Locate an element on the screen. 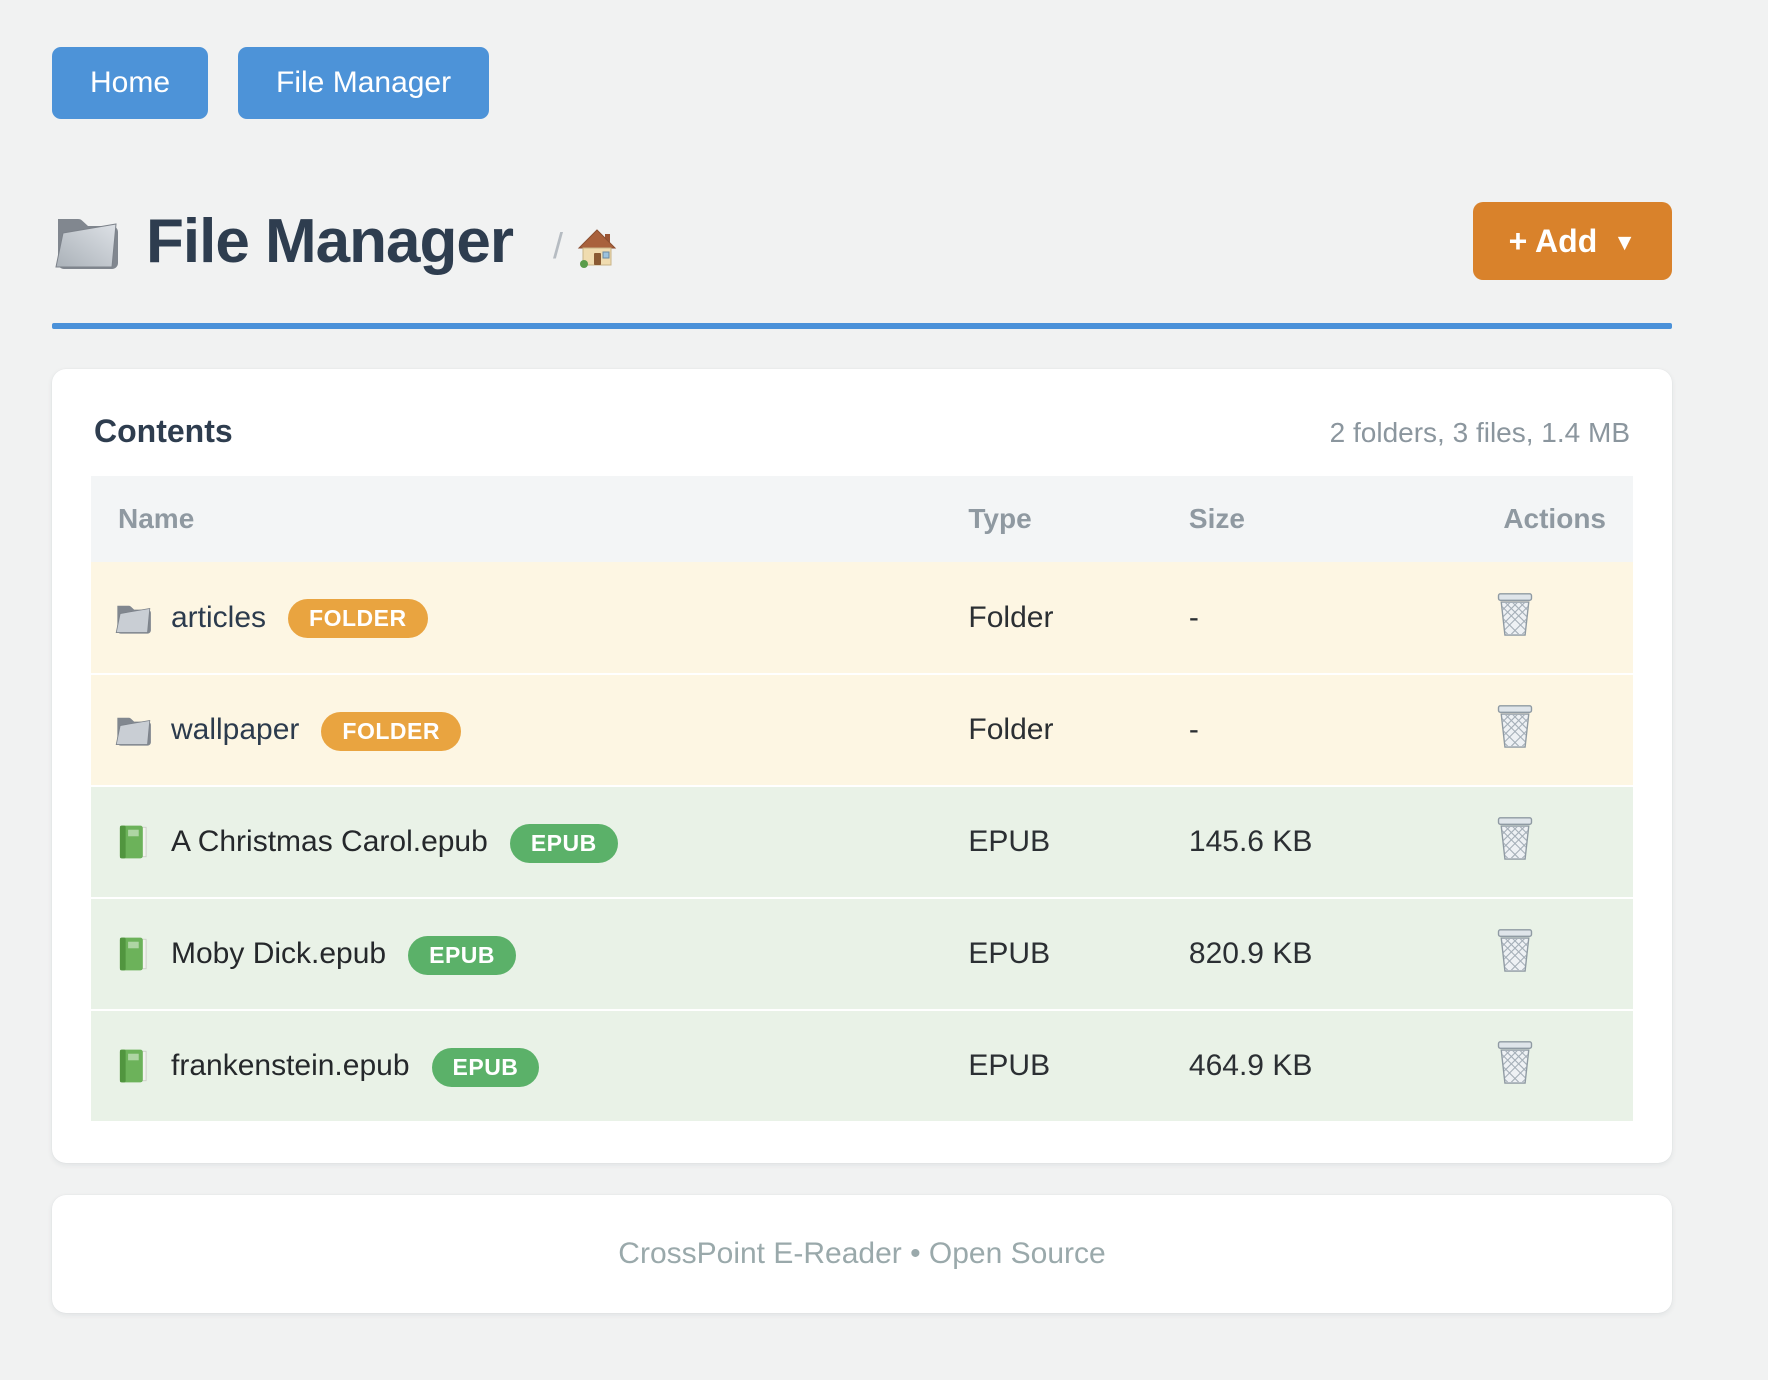 The height and width of the screenshot is (1380, 1768). table-row: articles FOLDER Folder - is located at coordinates (862, 618).